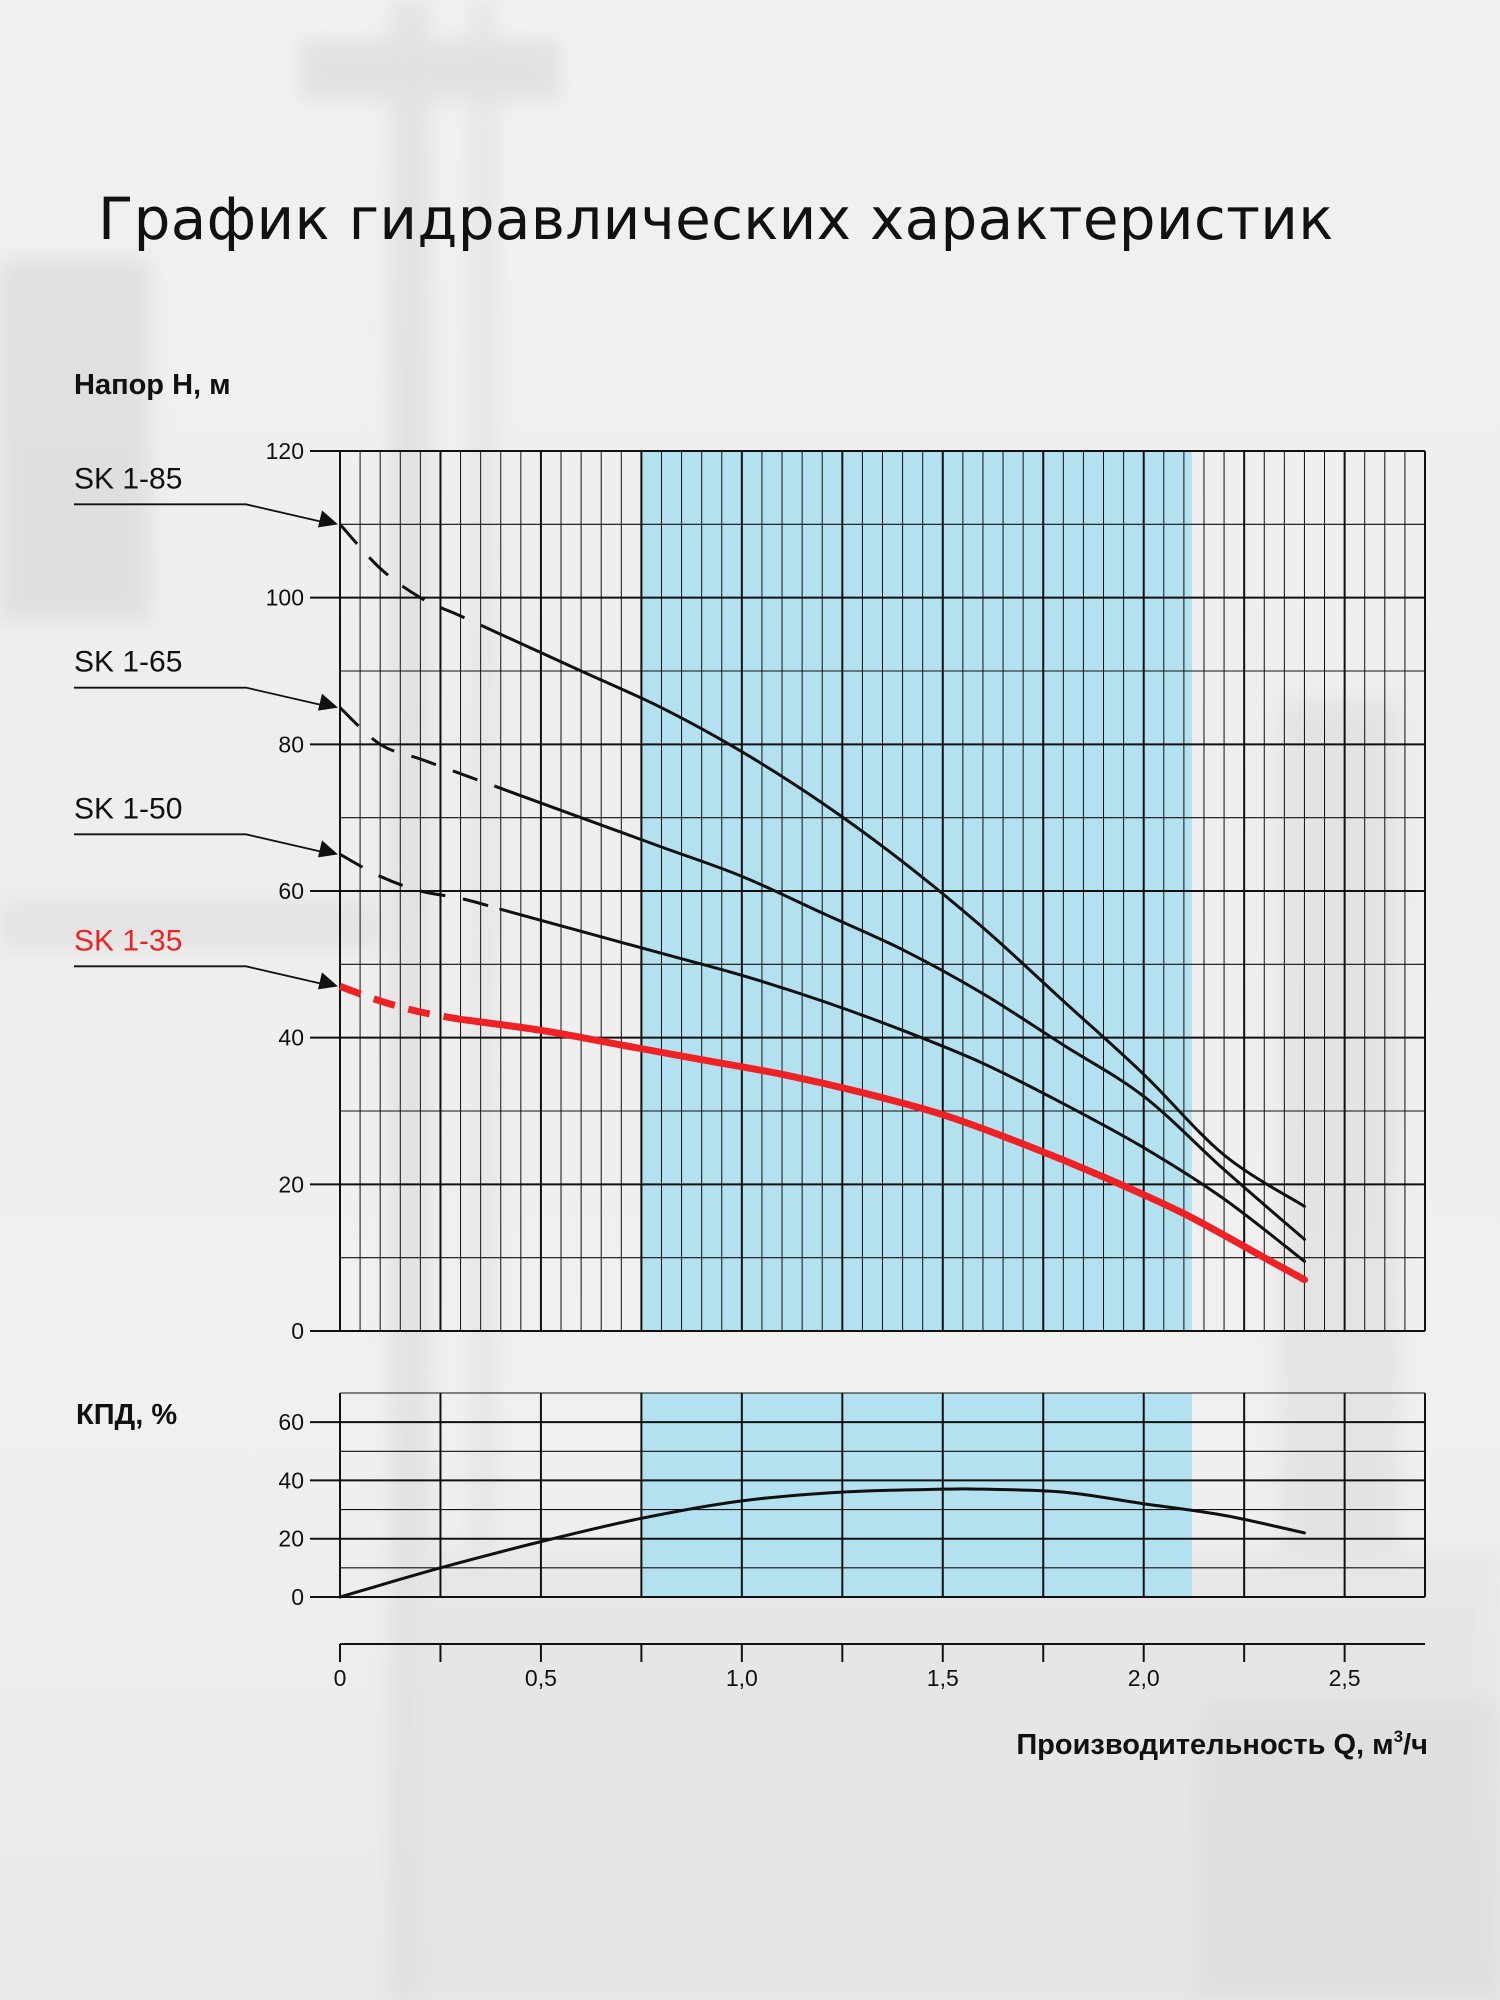 The height and width of the screenshot is (2000, 1500). What do you see at coordinates (420, 748) in the screenshot?
I see `curve-sk-1-65-dashed` at bounding box center [420, 748].